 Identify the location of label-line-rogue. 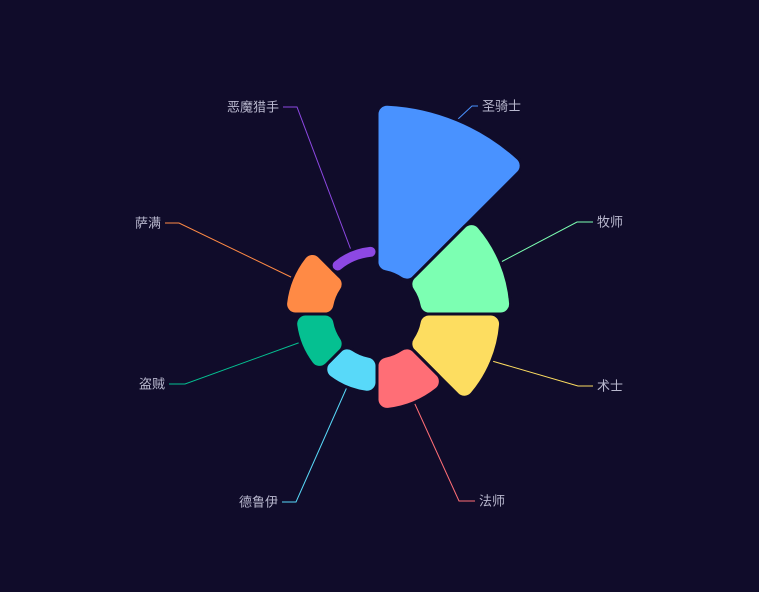
(235, 363).